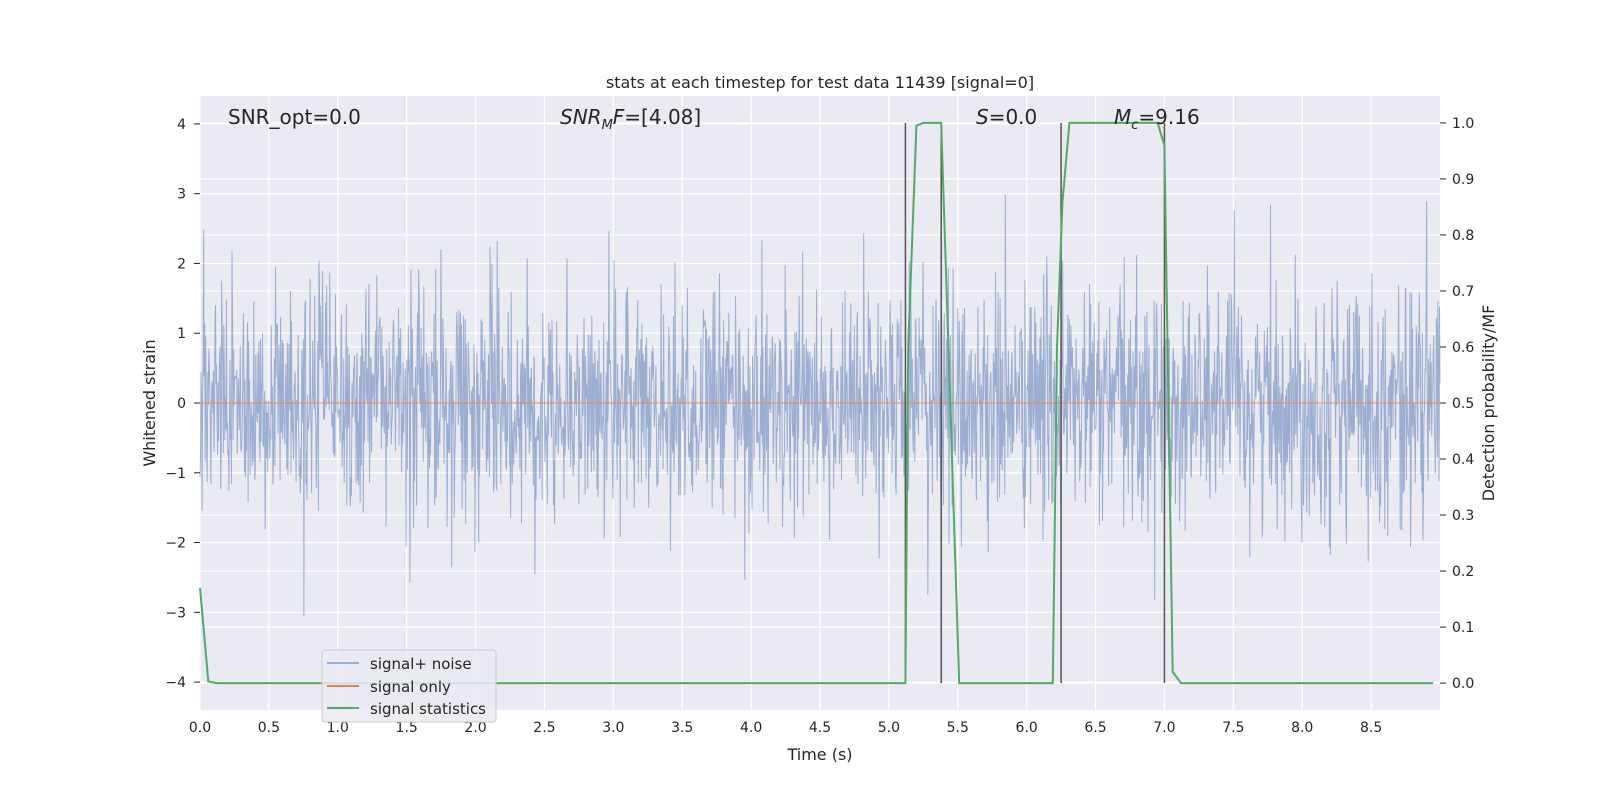 Image resolution: width=1600 pixels, height=800 pixels. I want to click on annotation-snr-mf-value: =[4.08], so click(662, 117).